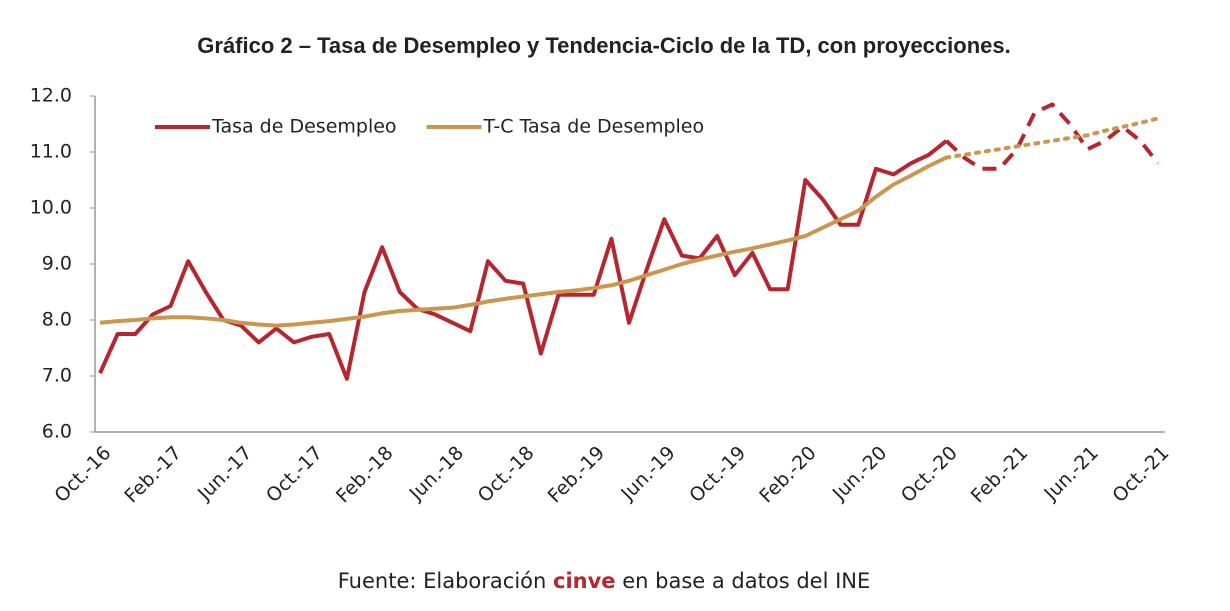 The height and width of the screenshot is (611, 1230). I want to click on y-tick-label: 10.0, so click(51, 208).